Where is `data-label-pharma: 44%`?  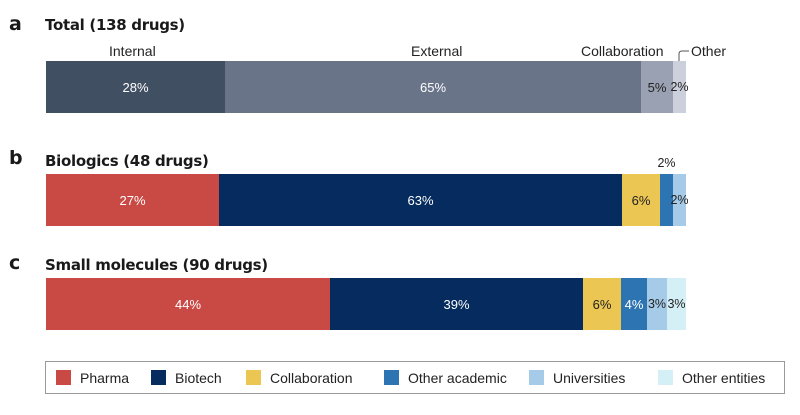
data-label-pharma: 44% is located at coordinates (188, 304).